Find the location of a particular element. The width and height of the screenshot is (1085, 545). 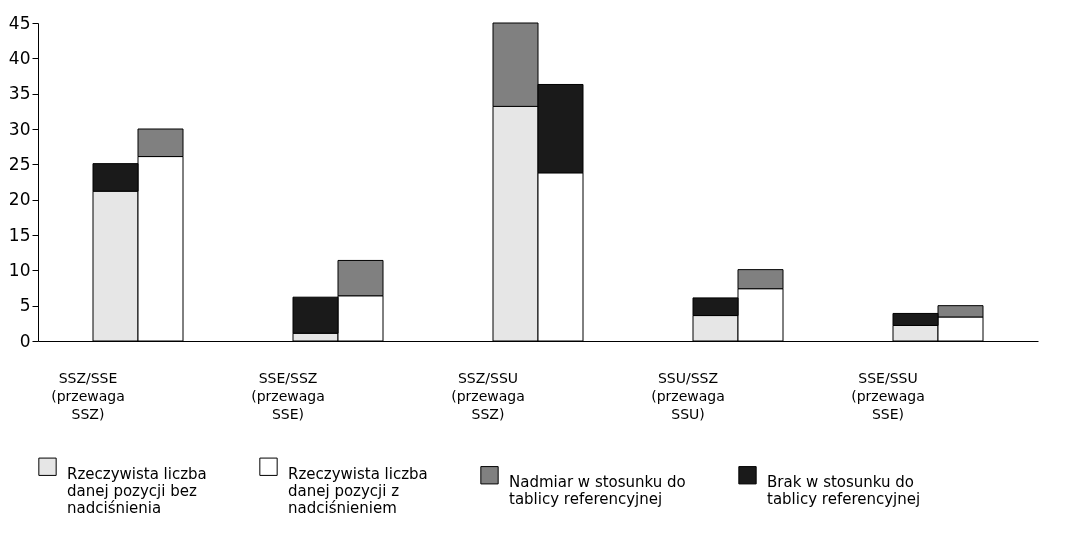

y-tick-label: 20 is located at coordinates (19, 199).